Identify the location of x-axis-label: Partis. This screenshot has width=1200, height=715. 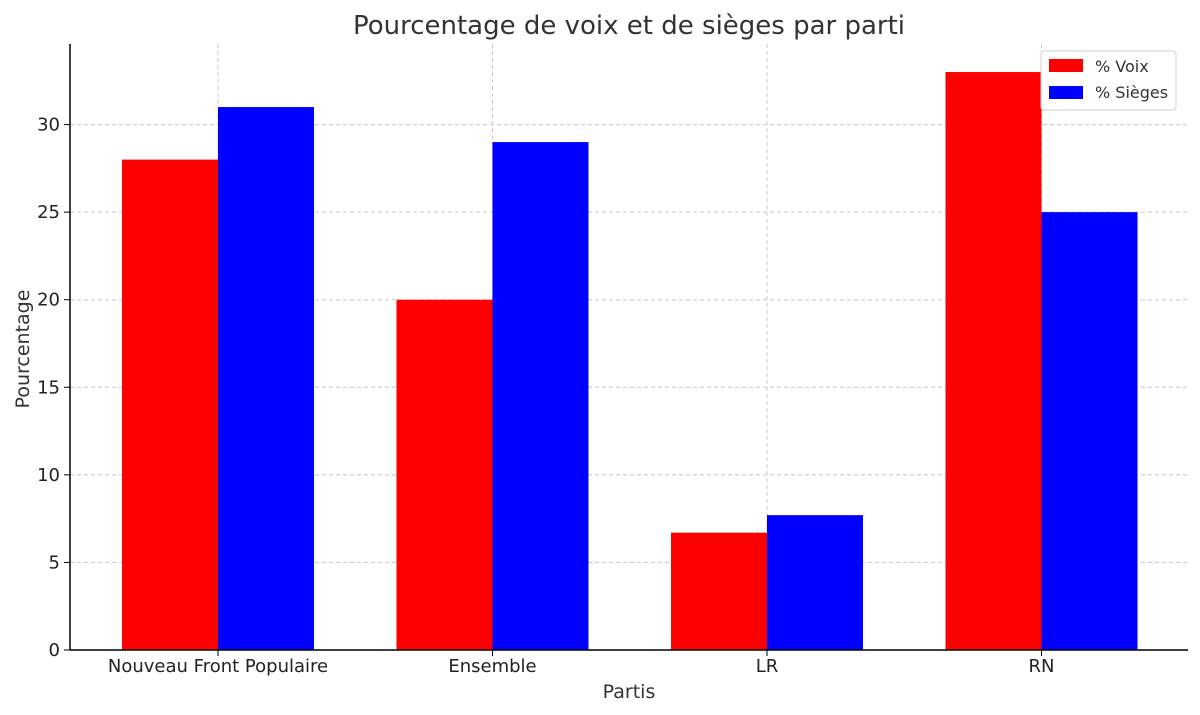
(629, 692).